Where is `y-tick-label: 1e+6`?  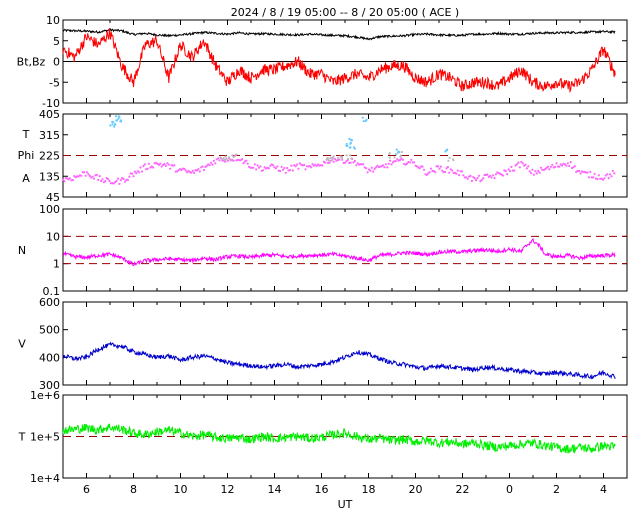 y-tick-label: 1e+6 is located at coordinates (45, 395).